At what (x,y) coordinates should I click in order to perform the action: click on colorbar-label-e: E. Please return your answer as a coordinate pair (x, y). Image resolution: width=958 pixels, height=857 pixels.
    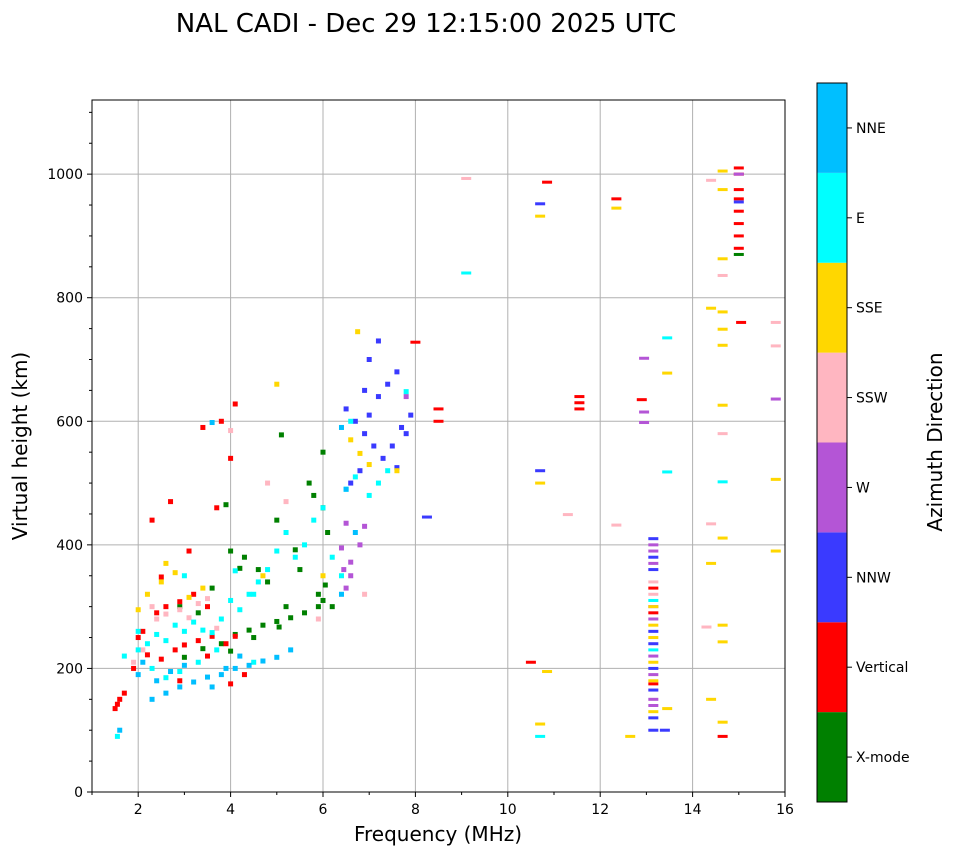
    Looking at the image, I should click on (860, 219).